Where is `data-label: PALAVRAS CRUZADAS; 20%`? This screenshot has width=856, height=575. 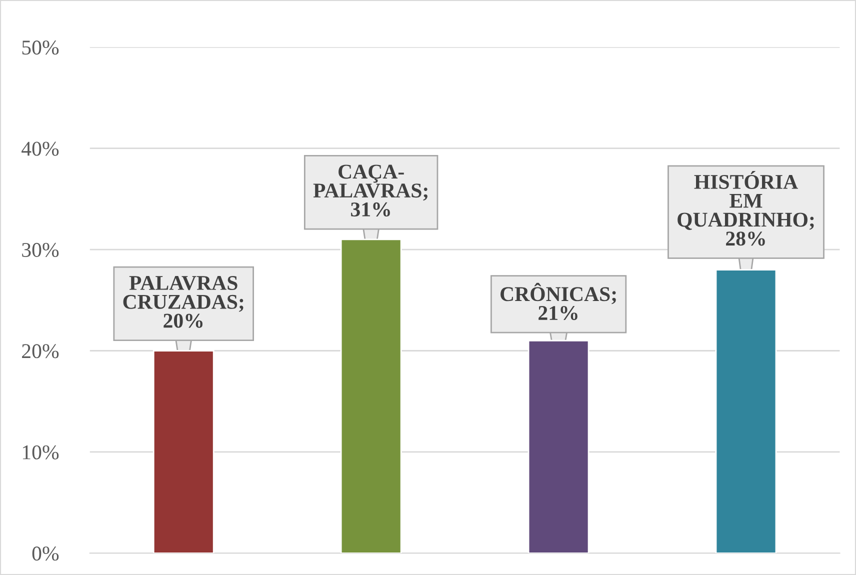
data-label: PALAVRAS CRUZADAS; 20% is located at coordinates (183, 302).